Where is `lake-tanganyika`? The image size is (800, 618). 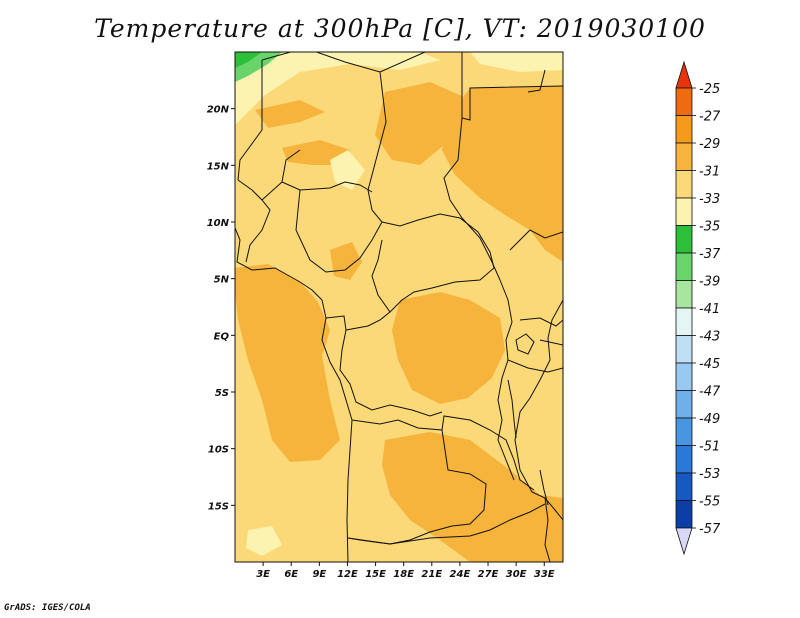
lake-tanganyika is located at coordinates (512, 409).